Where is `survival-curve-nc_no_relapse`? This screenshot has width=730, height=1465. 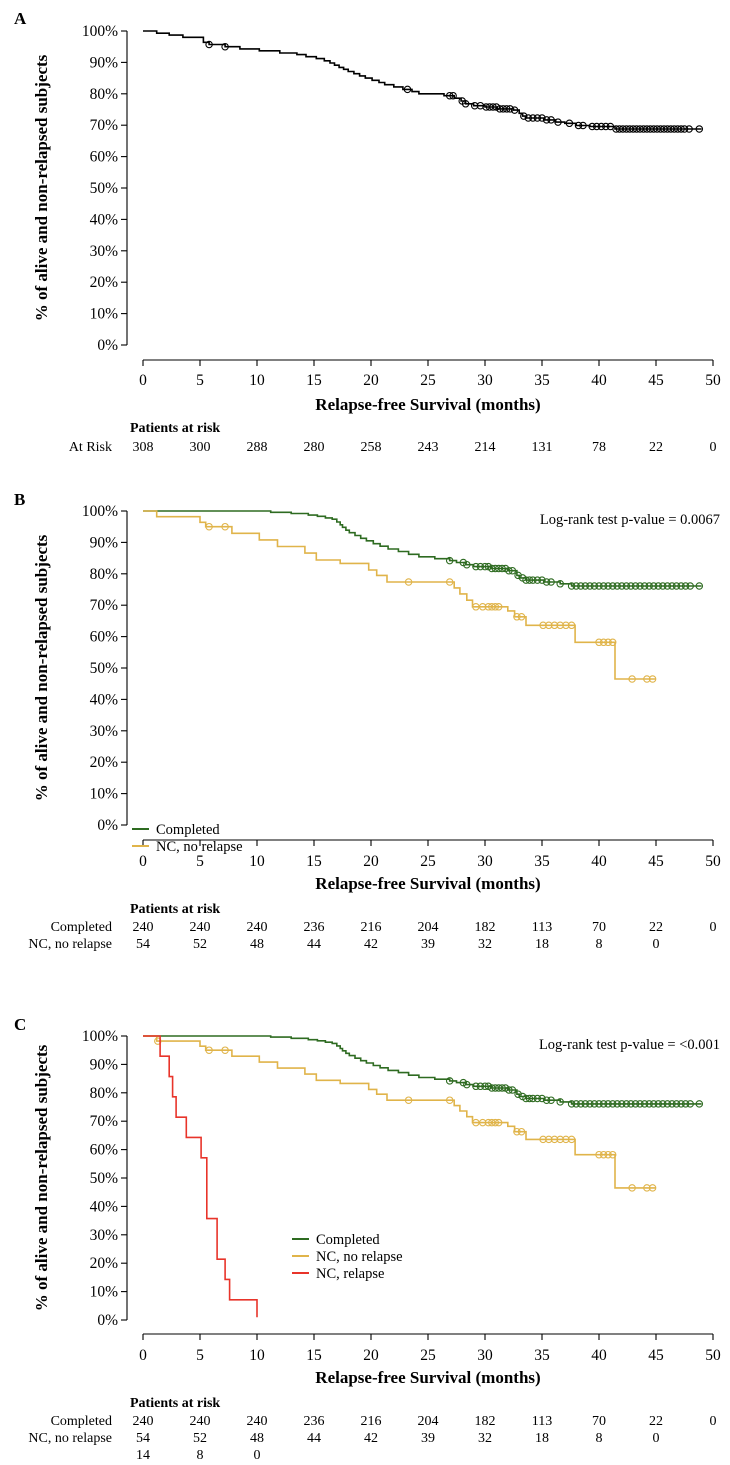 survival-curve-nc_no_relapse is located at coordinates (399, 595).